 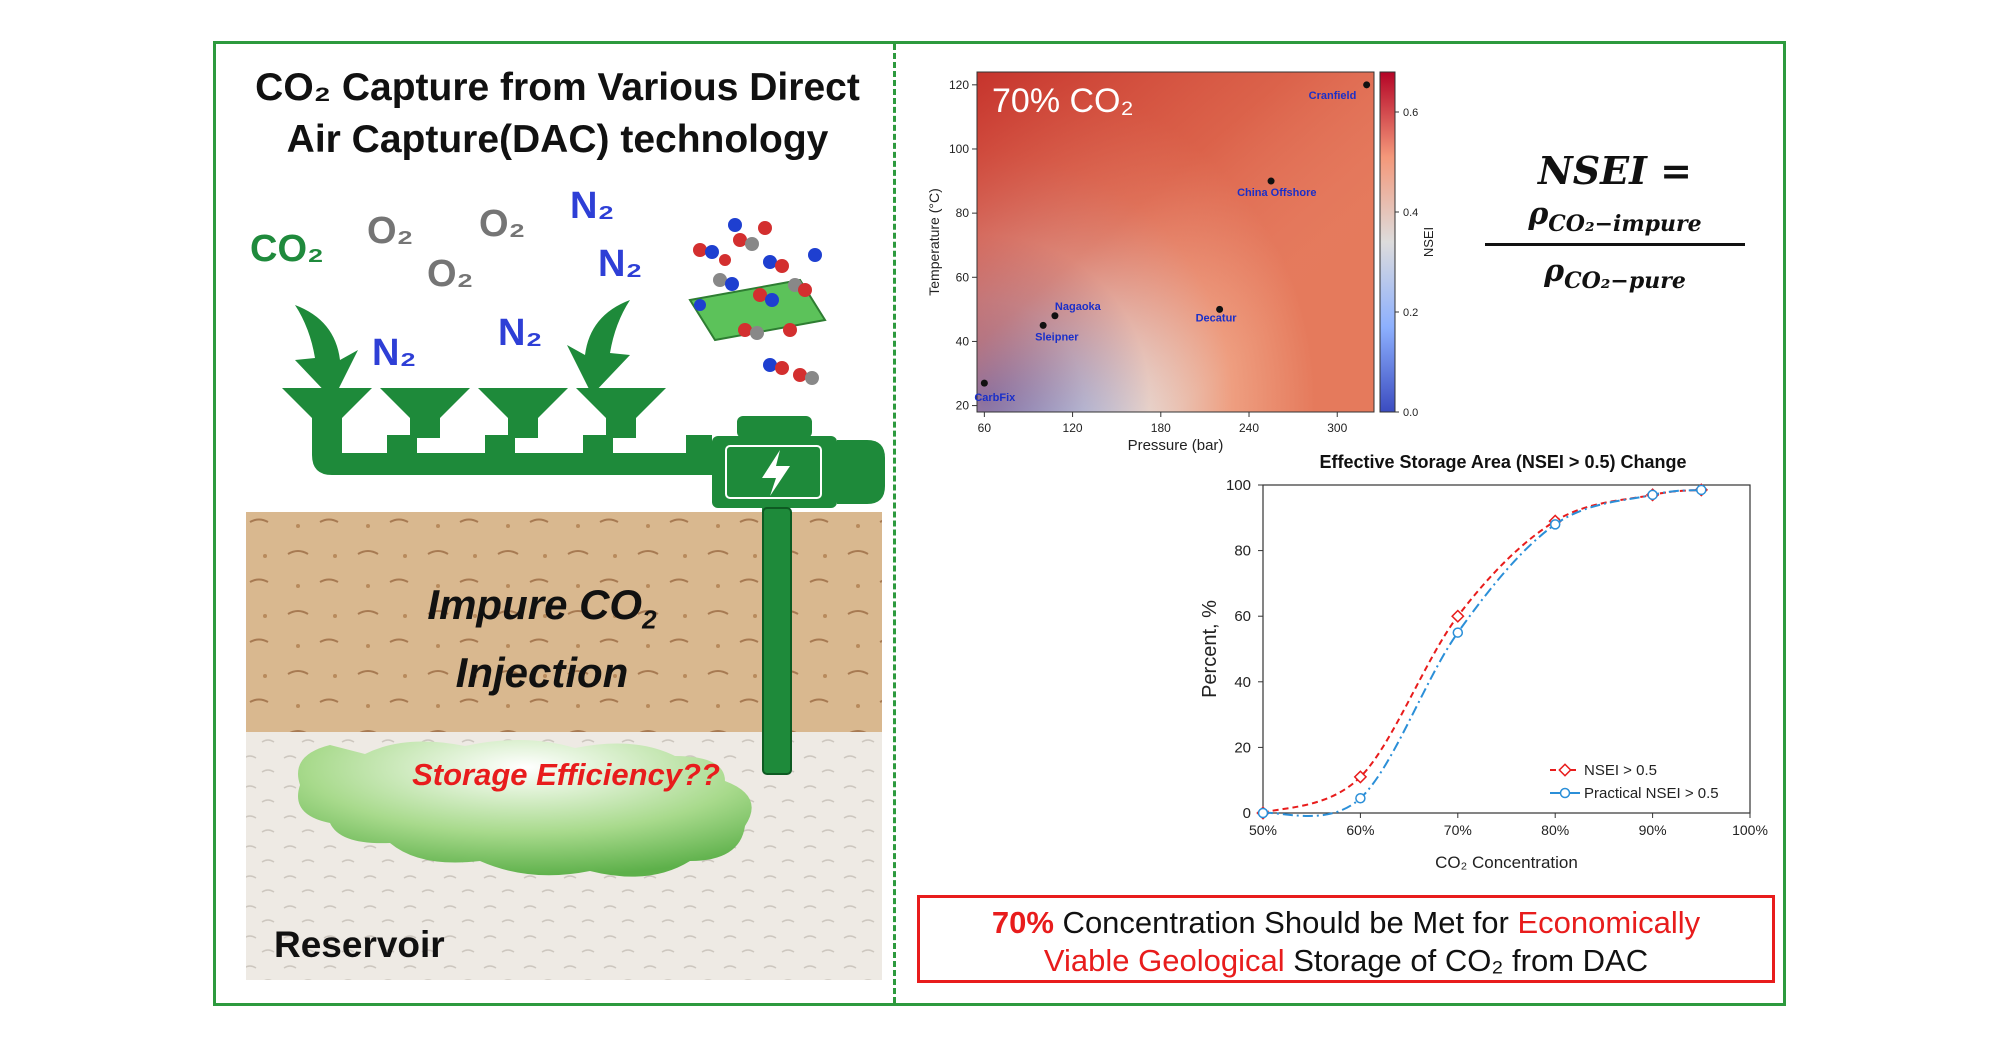 I want to click on injection-well, so click(x=777, y=641).